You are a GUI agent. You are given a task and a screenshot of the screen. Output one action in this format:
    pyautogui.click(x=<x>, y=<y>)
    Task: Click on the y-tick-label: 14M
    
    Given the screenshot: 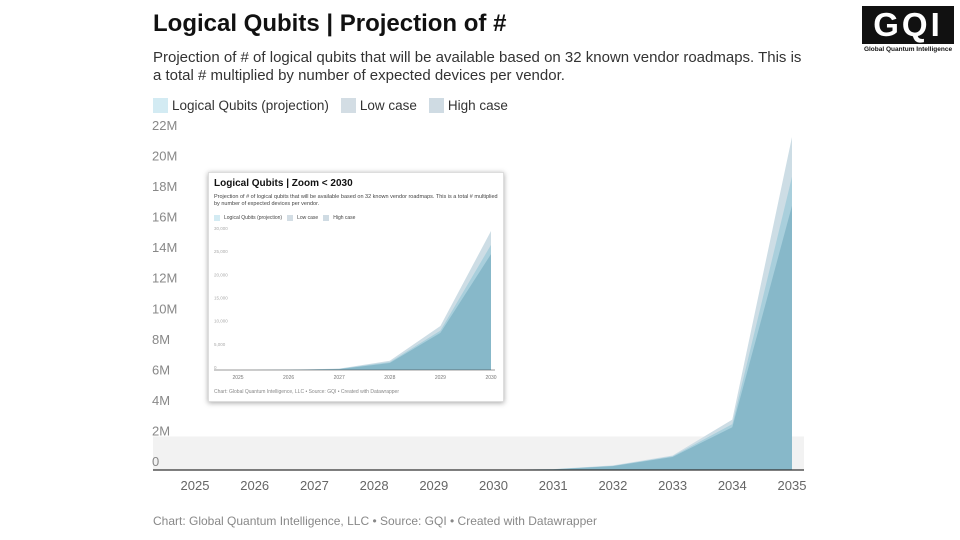 What is the action you would take?
    pyautogui.click(x=164, y=247)
    